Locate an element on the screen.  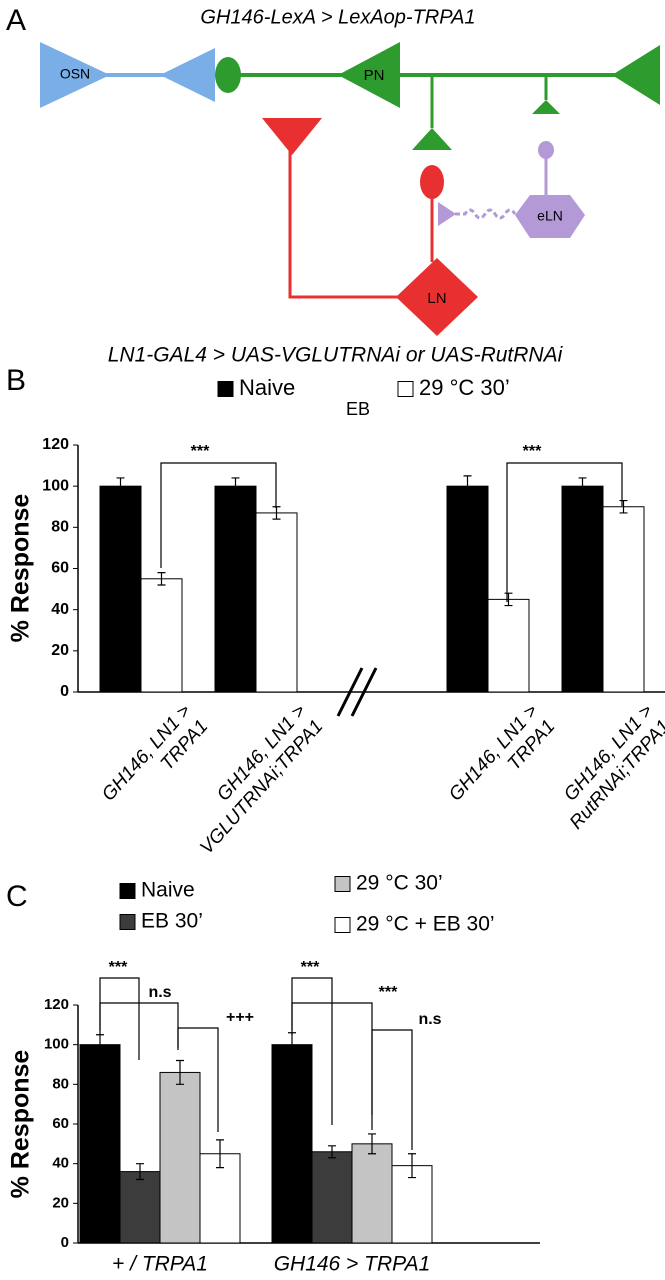
legend-label: EB 30’ is located at coordinates (172, 921).